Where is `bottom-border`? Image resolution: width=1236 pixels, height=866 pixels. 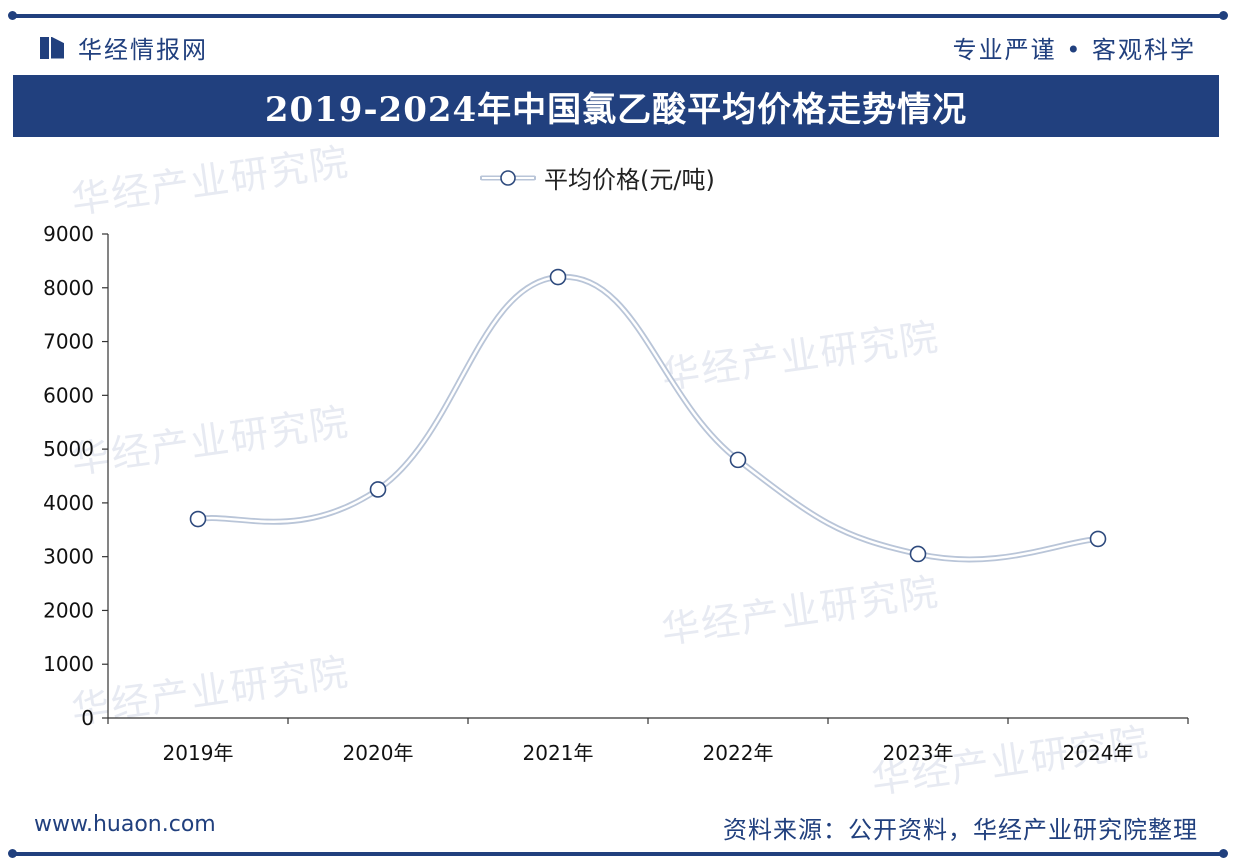
bottom-border is located at coordinates (618, 853).